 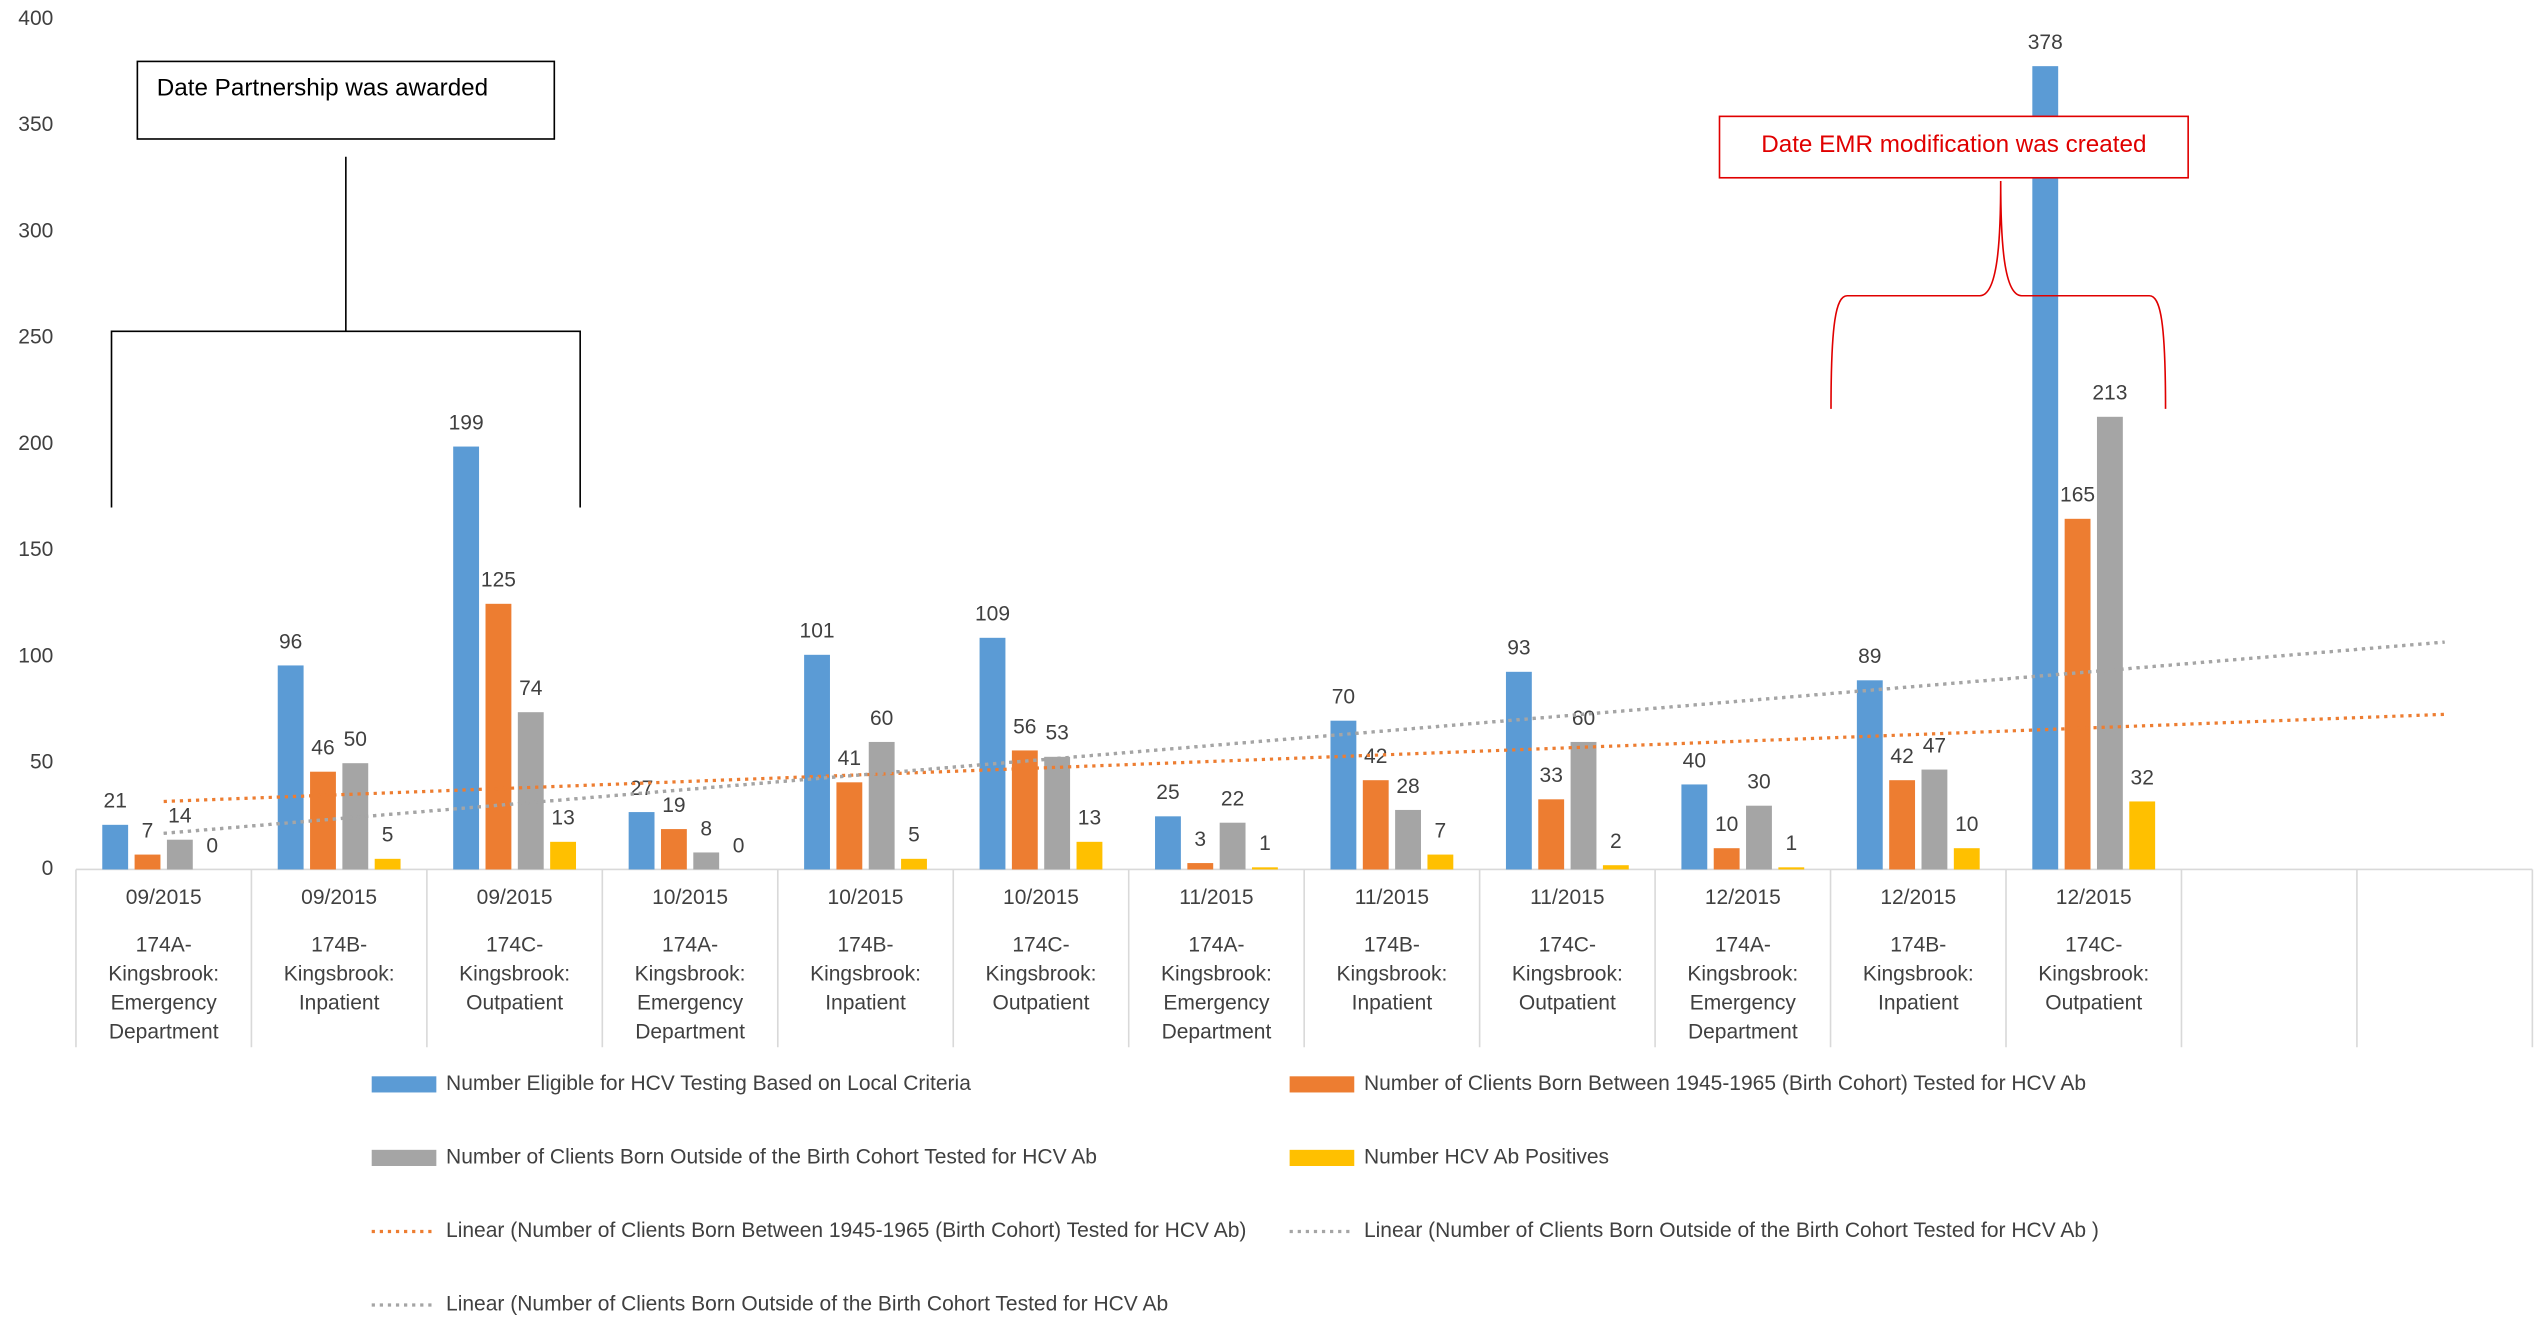 I want to click on data-label: 46, so click(x=322, y=748).